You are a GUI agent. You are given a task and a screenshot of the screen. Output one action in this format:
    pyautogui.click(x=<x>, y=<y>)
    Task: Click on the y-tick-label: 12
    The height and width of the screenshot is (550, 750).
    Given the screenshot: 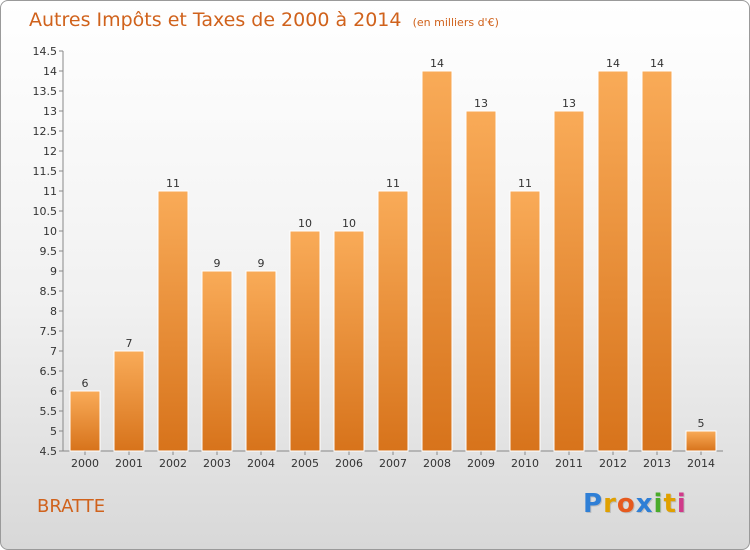 What is the action you would take?
    pyautogui.click(x=50, y=151)
    